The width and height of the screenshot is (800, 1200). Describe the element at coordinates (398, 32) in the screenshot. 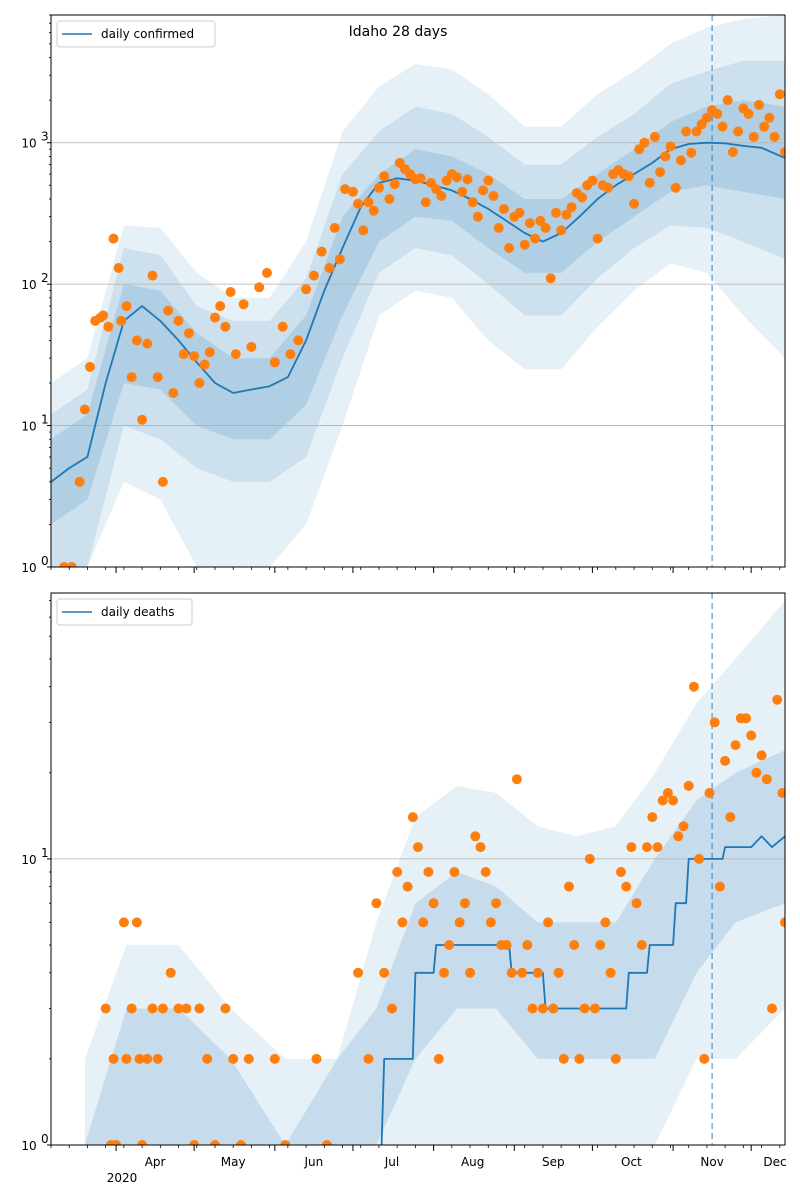

I see `chart-title: Idaho 28 days` at that location.